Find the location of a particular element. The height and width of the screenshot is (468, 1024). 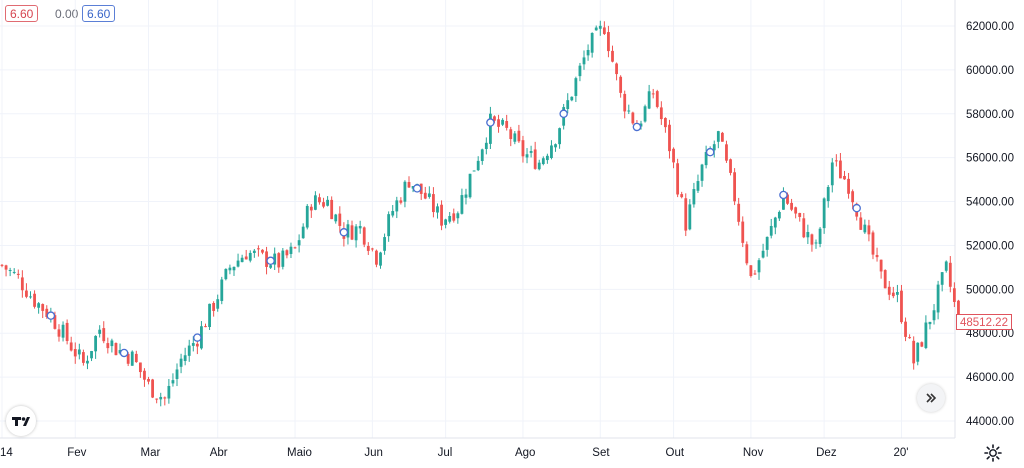

settings-button is located at coordinates (993, 453).